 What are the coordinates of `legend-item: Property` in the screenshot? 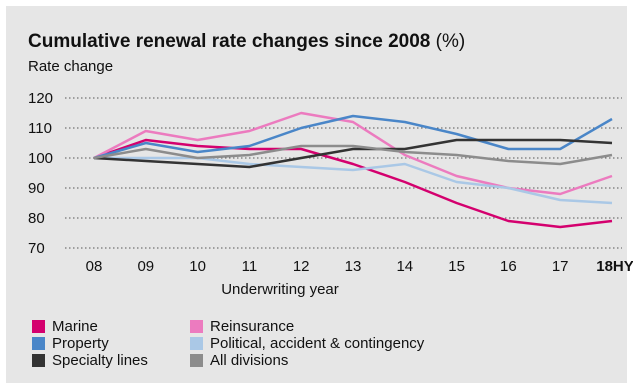 It's located at (111, 343).